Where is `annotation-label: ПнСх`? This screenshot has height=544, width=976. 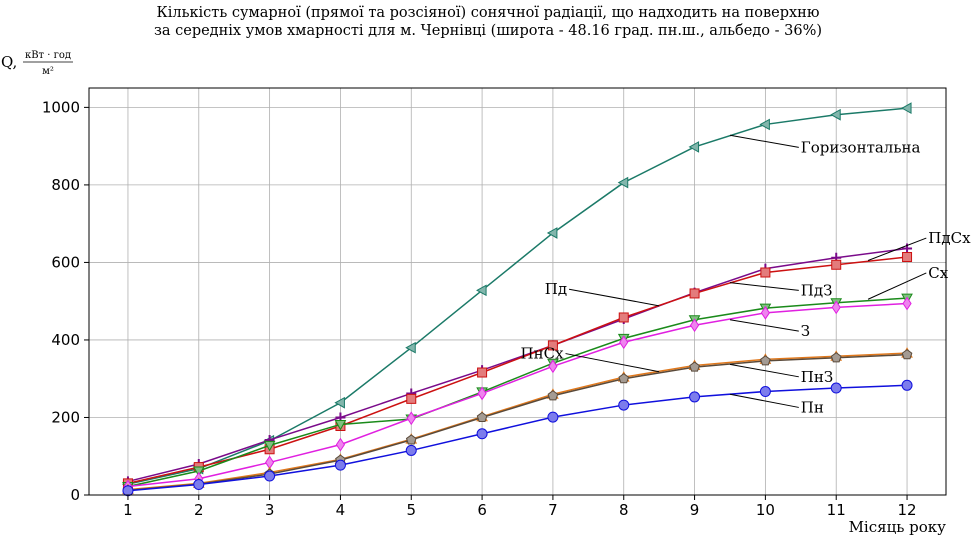
annotation-label: ПнСх is located at coordinates (543, 354).